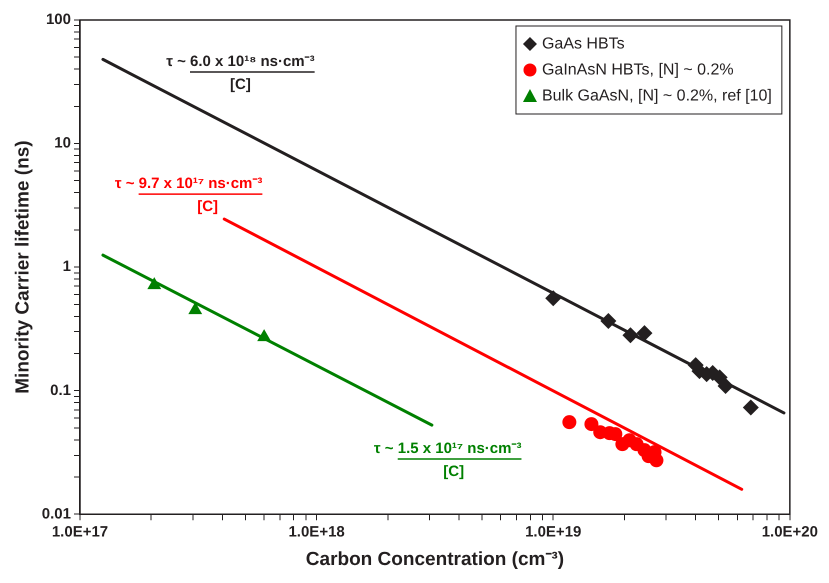 The height and width of the screenshot is (583, 829). What do you see at coordinates (583, 43) in the screenshot?
I see `legend-label: GaAs HBTs` at bounding box center [583, 43].